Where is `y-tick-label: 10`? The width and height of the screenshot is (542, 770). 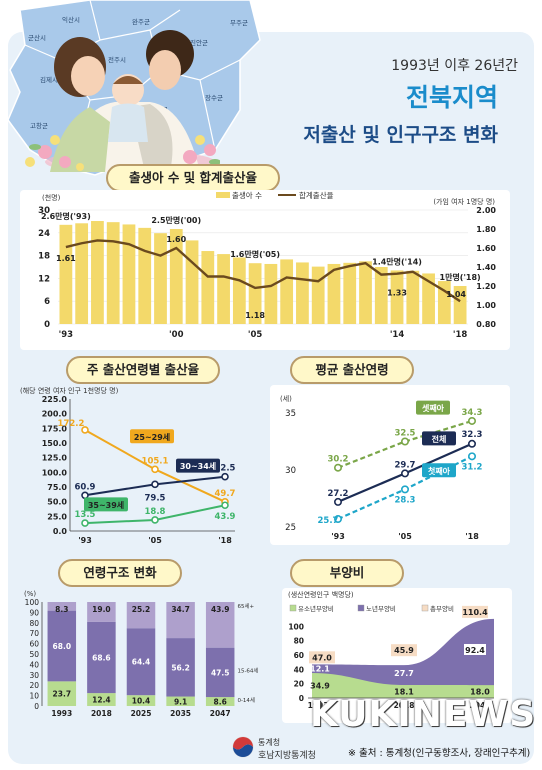
y-tick-label: 10 is located at coordinates (34, 696).